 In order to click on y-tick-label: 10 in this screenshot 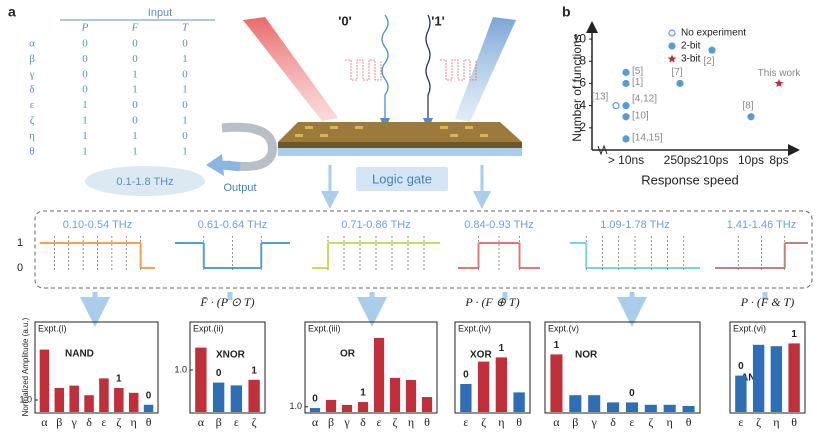, I will do `click(580, 38)`.